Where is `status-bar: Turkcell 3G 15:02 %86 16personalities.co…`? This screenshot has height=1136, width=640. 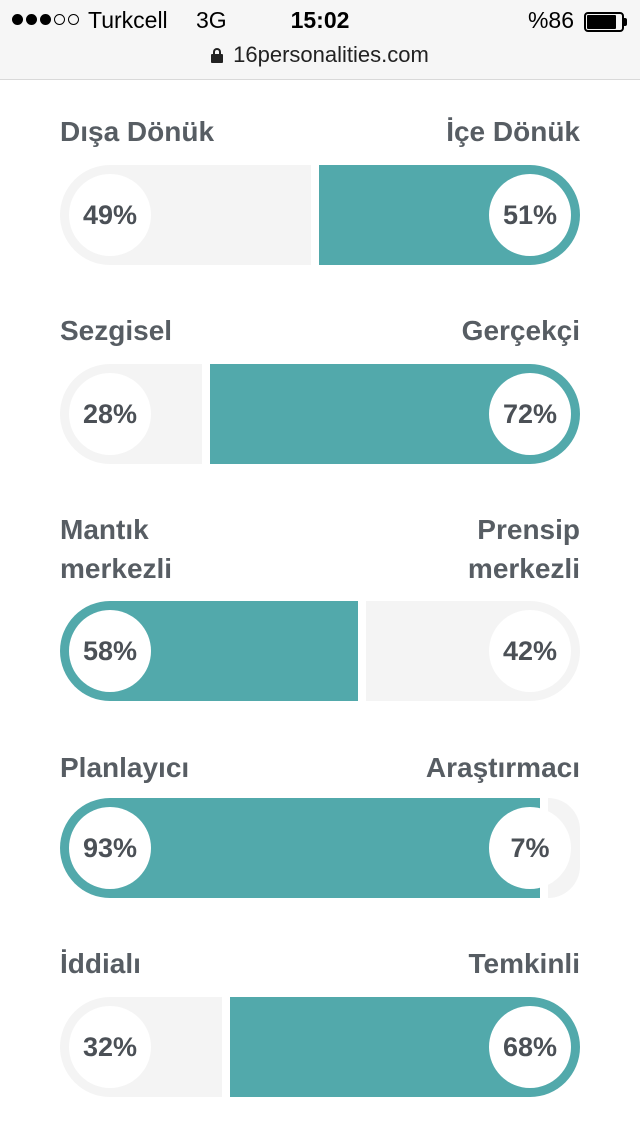 status-bar: Turkcell 3G 15:02 %86 16personalities.co… is located at coordinates (320, 40).